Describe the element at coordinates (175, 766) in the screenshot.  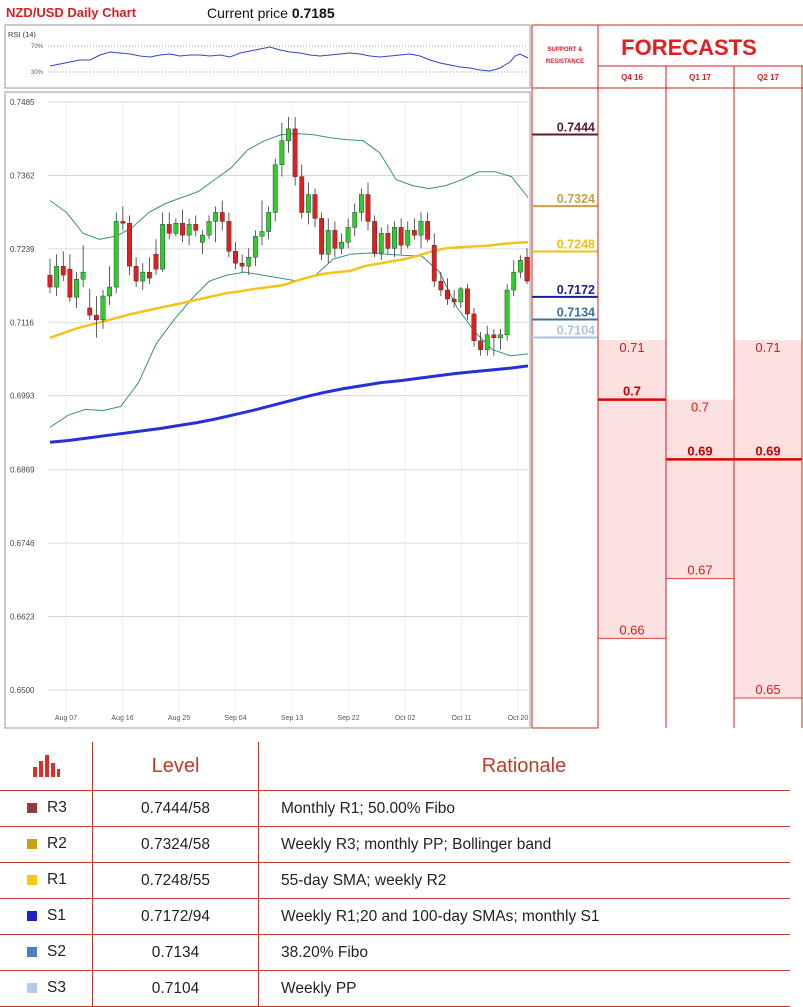
I see `level-header: Level` at that location.